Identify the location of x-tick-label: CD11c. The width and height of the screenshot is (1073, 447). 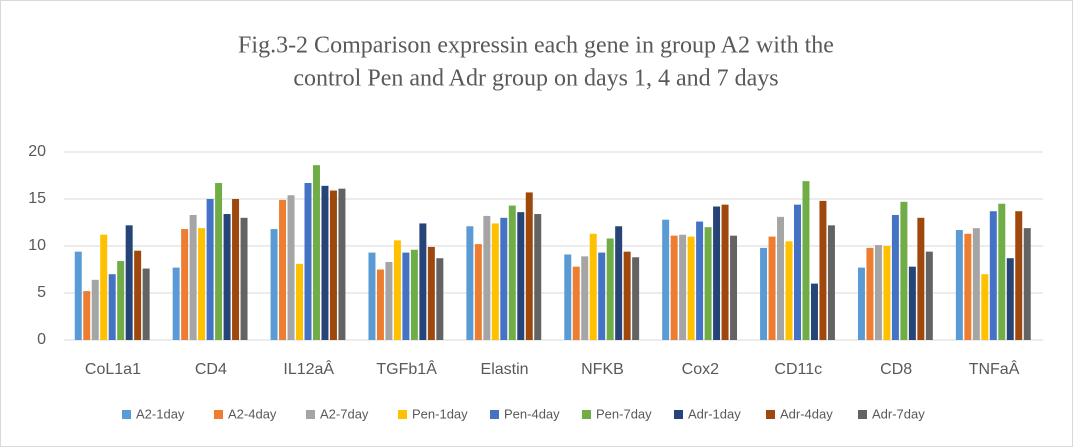
(798, 369).